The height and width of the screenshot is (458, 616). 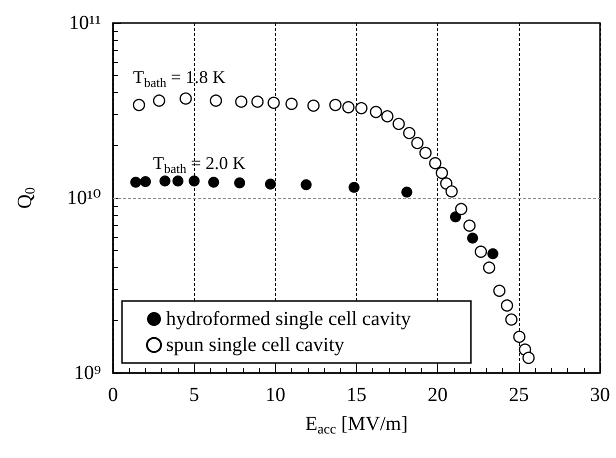 I want to click on legend-label: spun single cell cavity, so click(x=255, y=345).